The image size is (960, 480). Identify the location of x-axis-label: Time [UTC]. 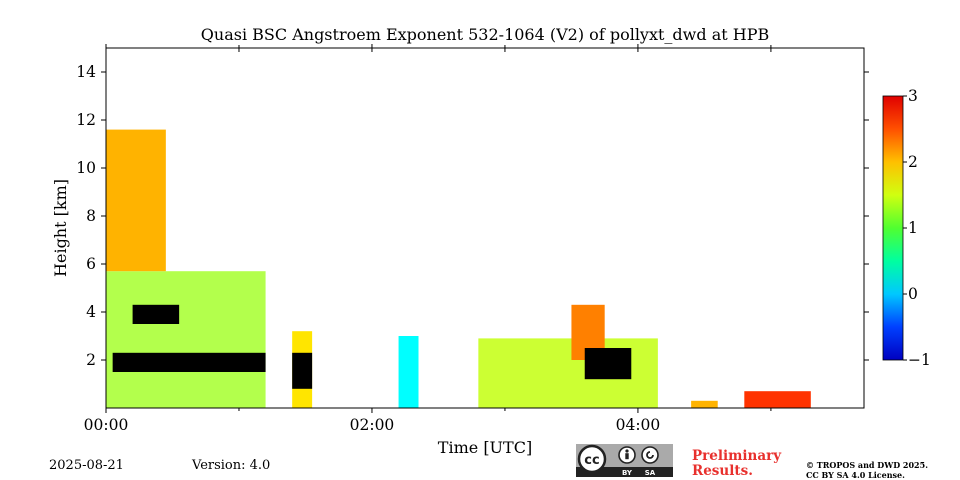
(485, 447).